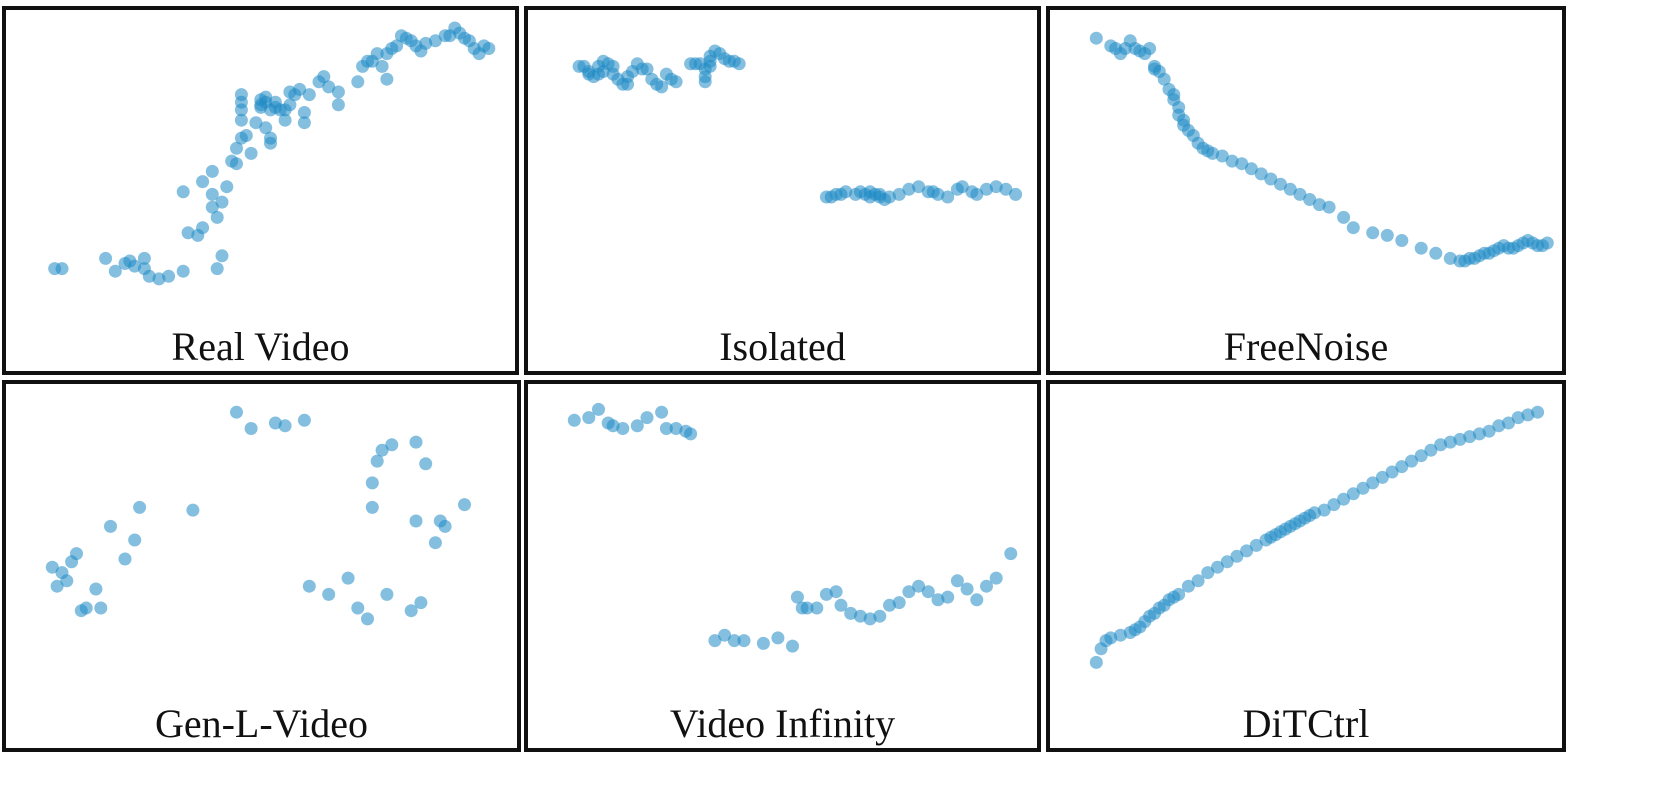 Image resolution: width=1659 pixels, height=803 pixels. I want to click on chart-panel-real-video: Real Video, so click(260, 190).